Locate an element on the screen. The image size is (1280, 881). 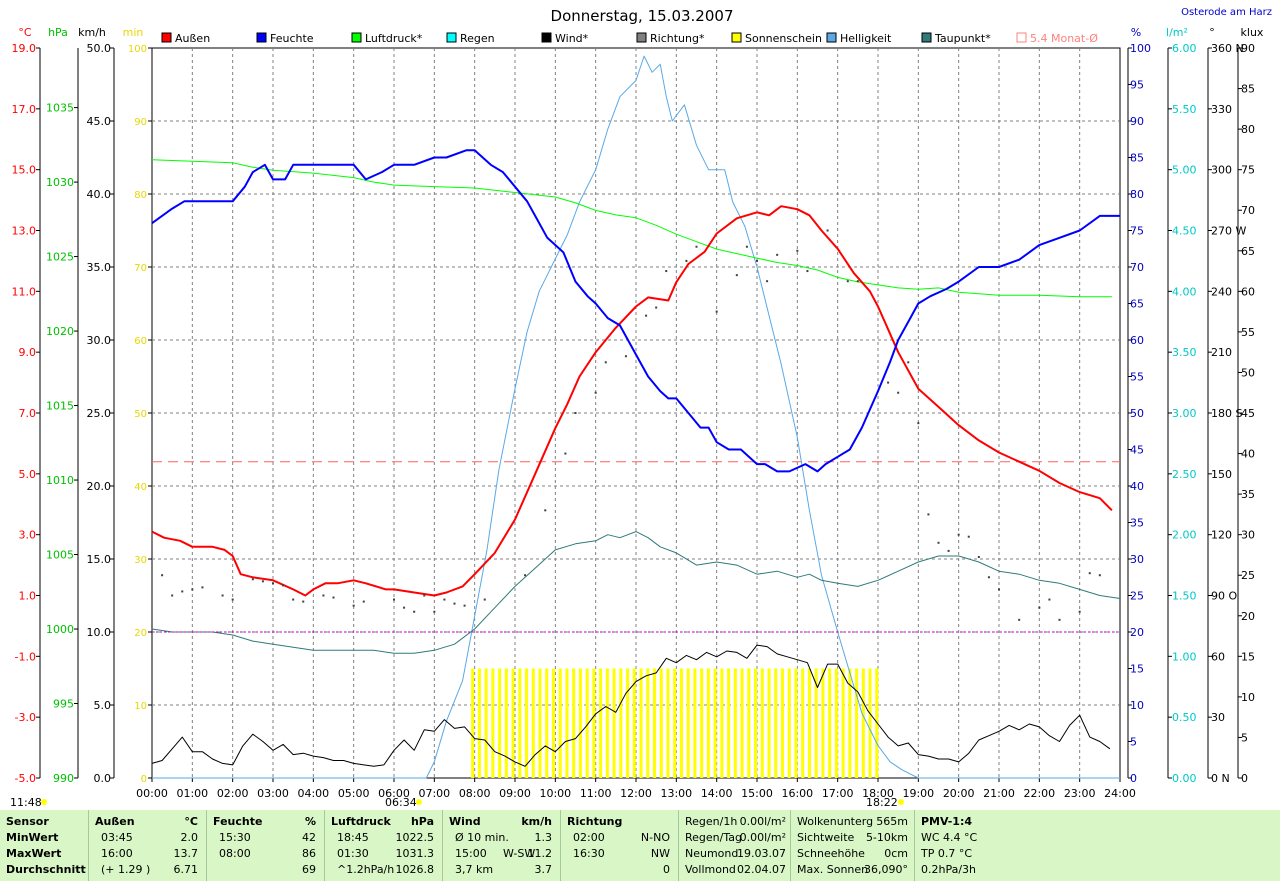
axis-label-dir-7: 210 is located at coordinates (1221, 352).